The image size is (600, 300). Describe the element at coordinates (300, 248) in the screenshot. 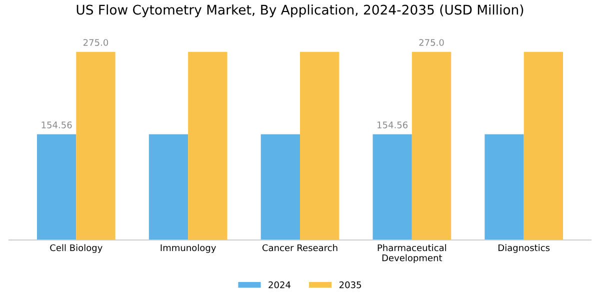

I see `x-tick-label: Cancer Research` at that location.